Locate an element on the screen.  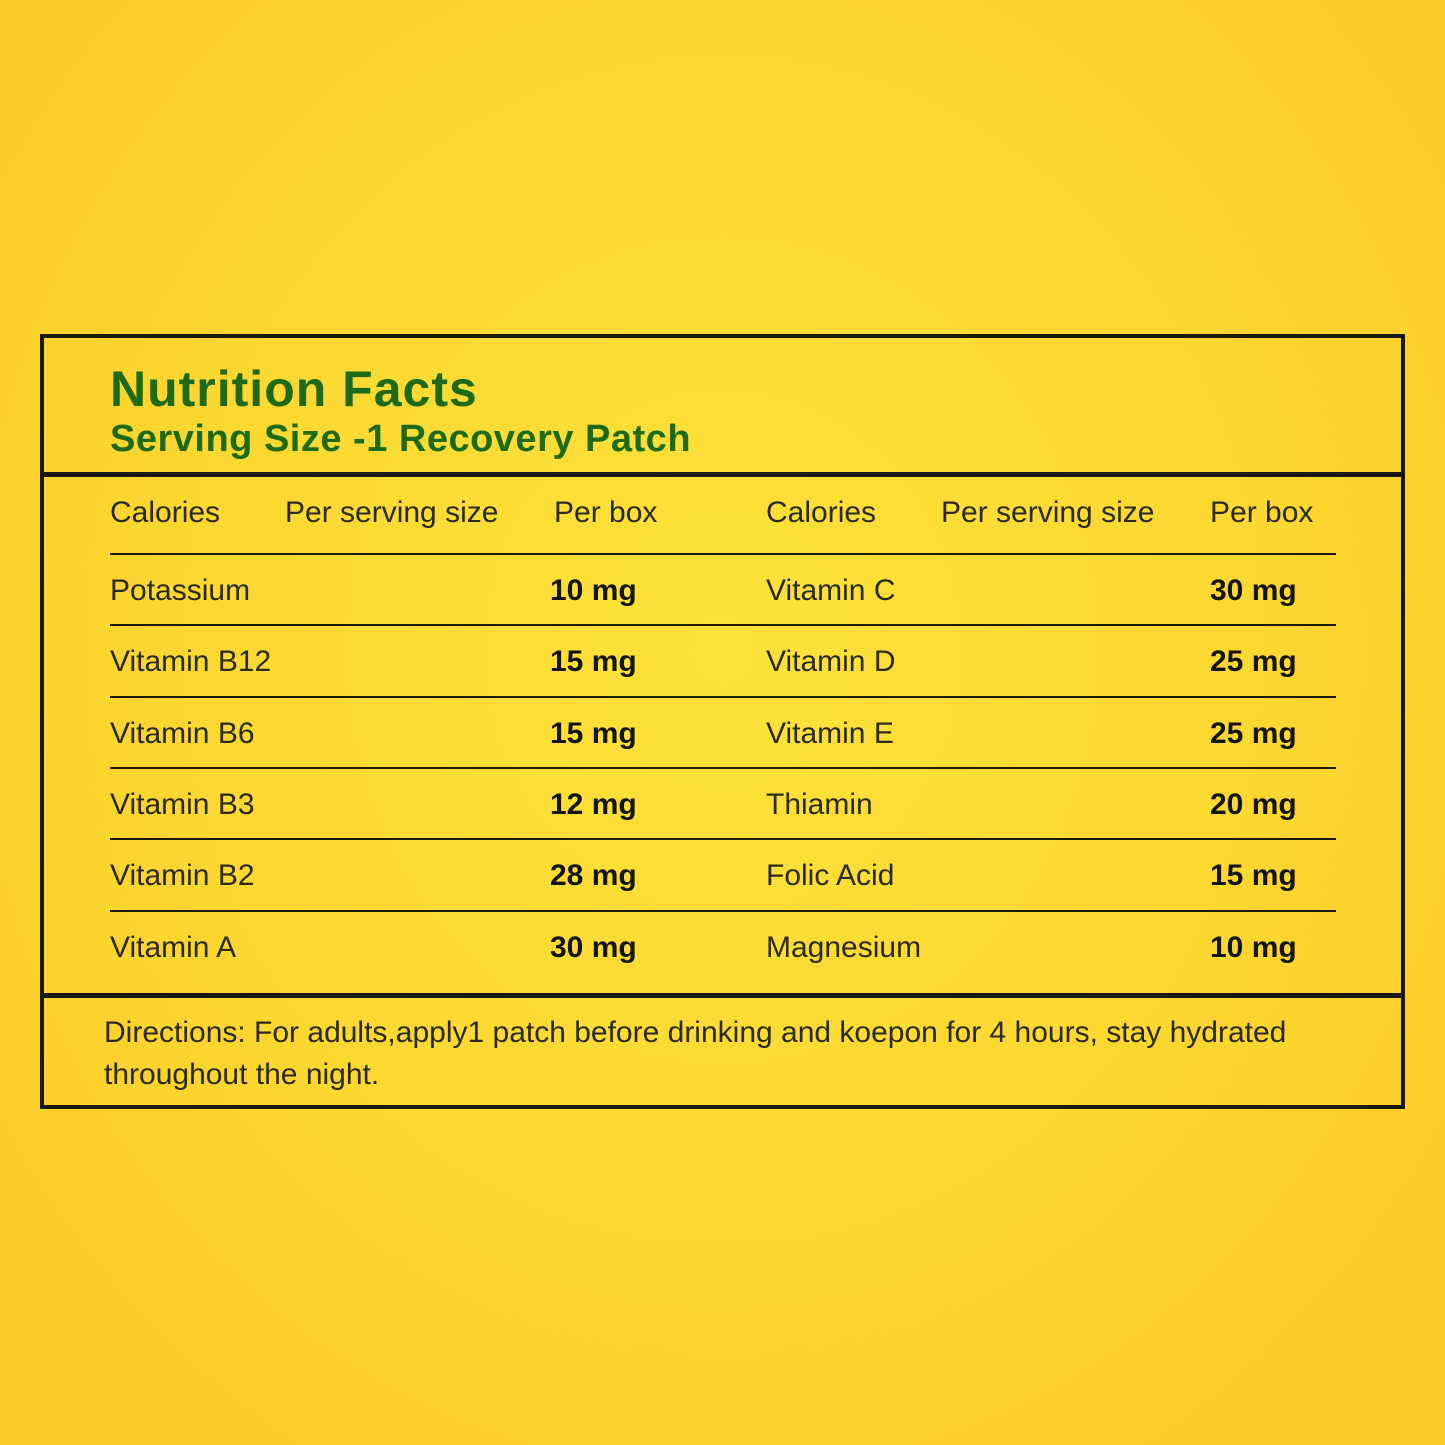
nutrient-name: Folic Acid is located at coordinates (830, 875).